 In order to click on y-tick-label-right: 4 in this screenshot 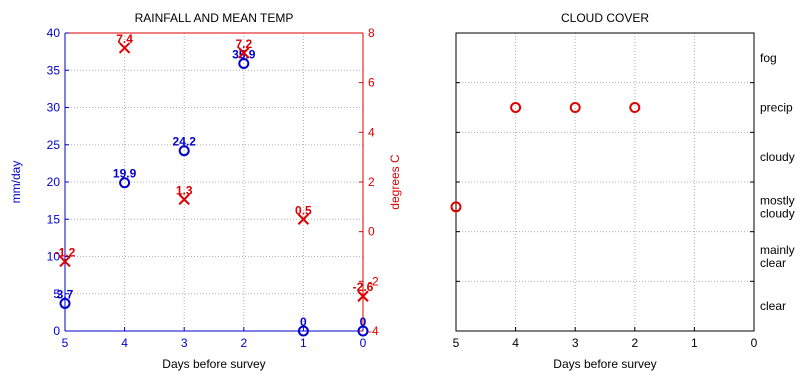, I will do `click(371, 132)`.